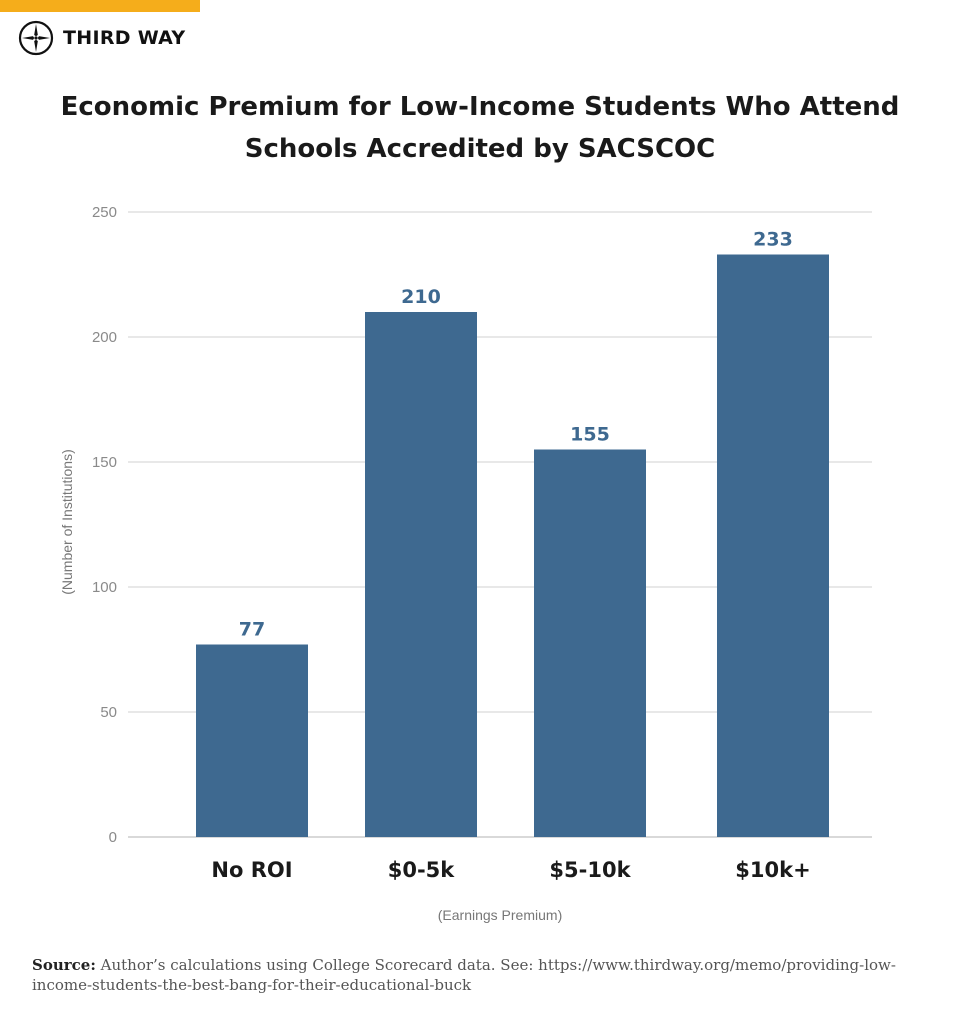 The height and width of the screenshot is (1014, 960). I want to click on chart-title-line-2: Schools Accredited by SACSCOC, so click(480, 149).